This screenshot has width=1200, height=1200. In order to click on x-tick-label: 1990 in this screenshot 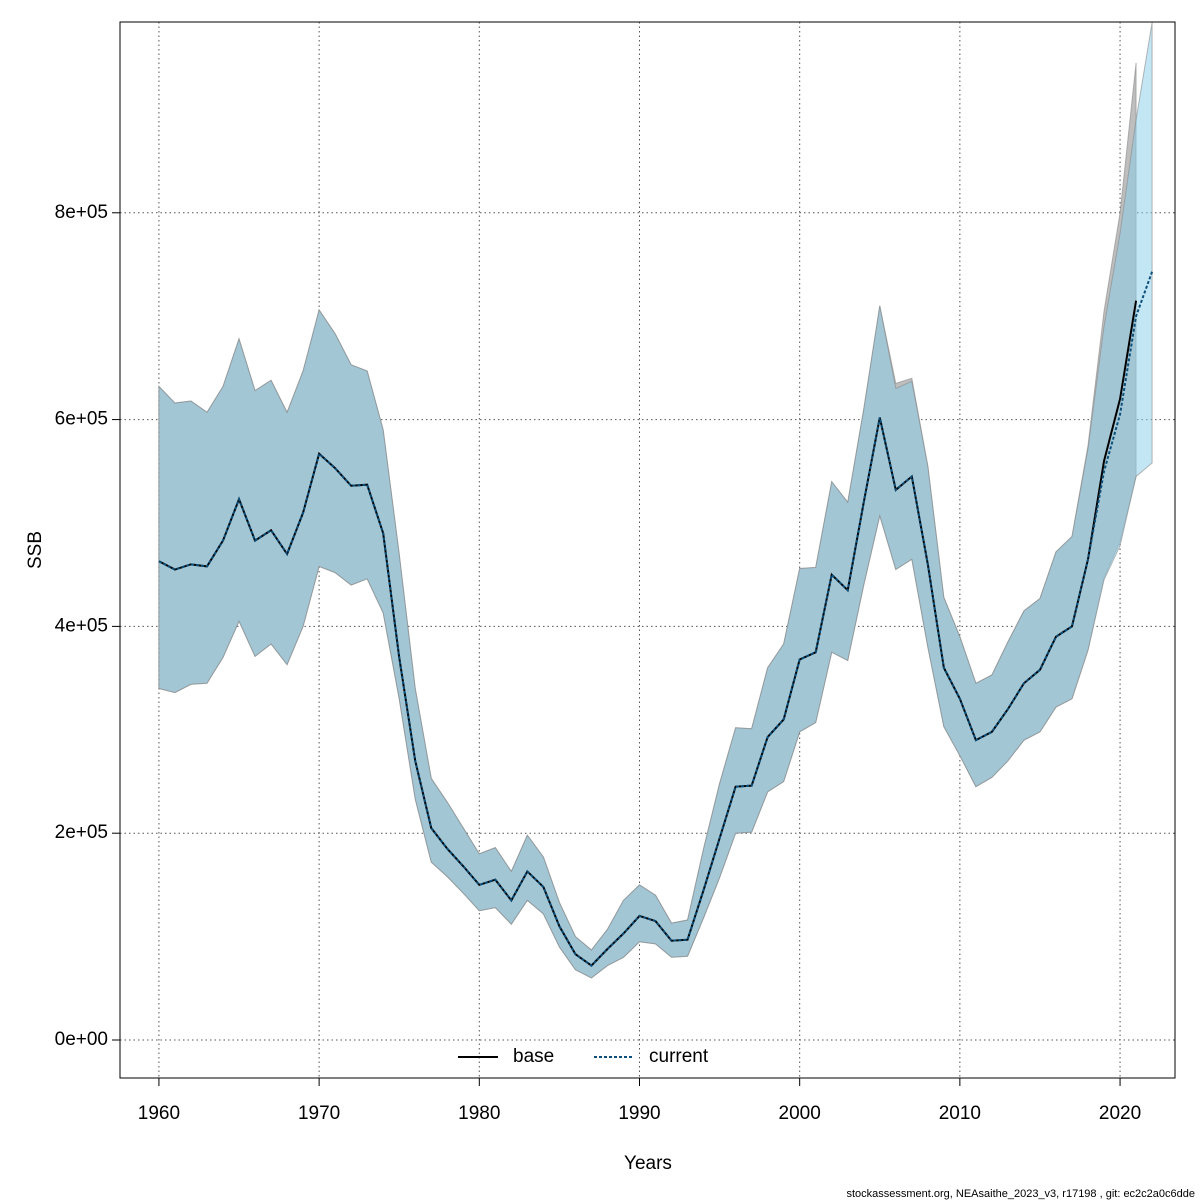, I will do `click(639, 1113)`.